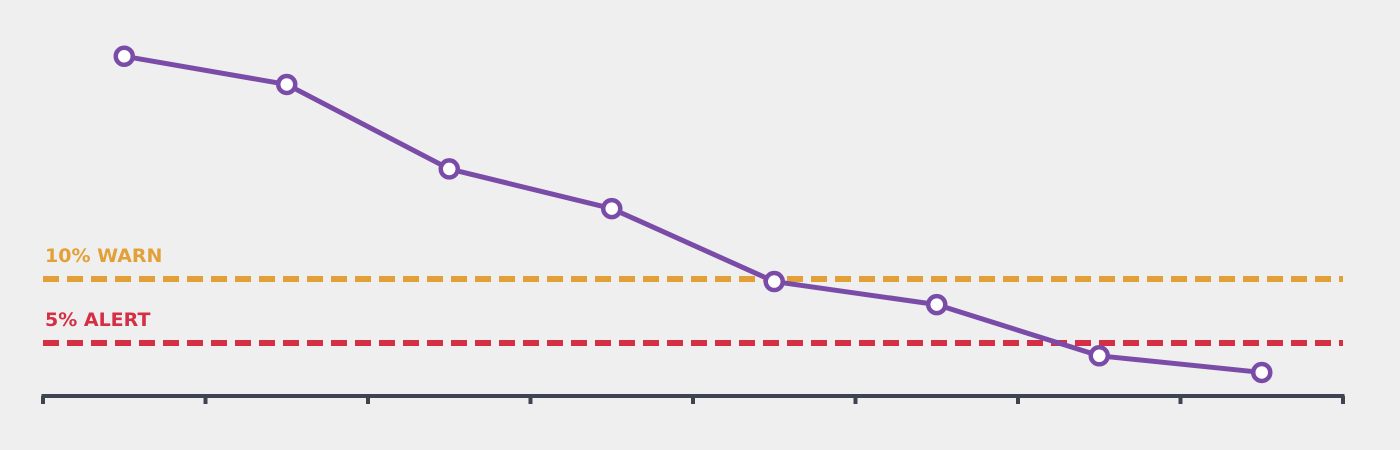 This screenshot has width=1400, height=450. Describe the element at coordinates (103, 256) in the screenshot. I see `threshold-label: 10% WARN` at that location.